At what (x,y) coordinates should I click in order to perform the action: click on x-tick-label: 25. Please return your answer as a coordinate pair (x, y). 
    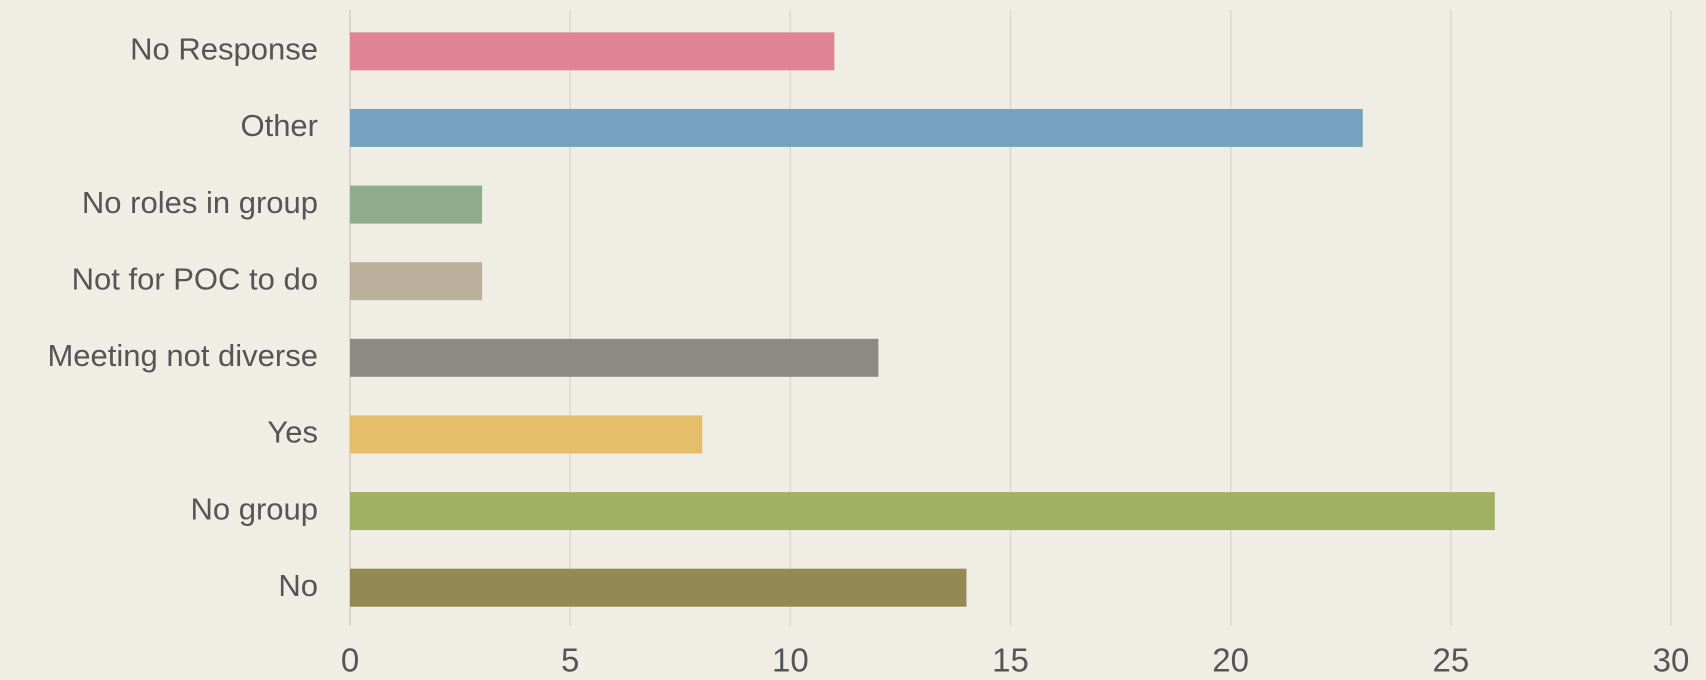
    Looking at the image, I should click on (1450, 660).